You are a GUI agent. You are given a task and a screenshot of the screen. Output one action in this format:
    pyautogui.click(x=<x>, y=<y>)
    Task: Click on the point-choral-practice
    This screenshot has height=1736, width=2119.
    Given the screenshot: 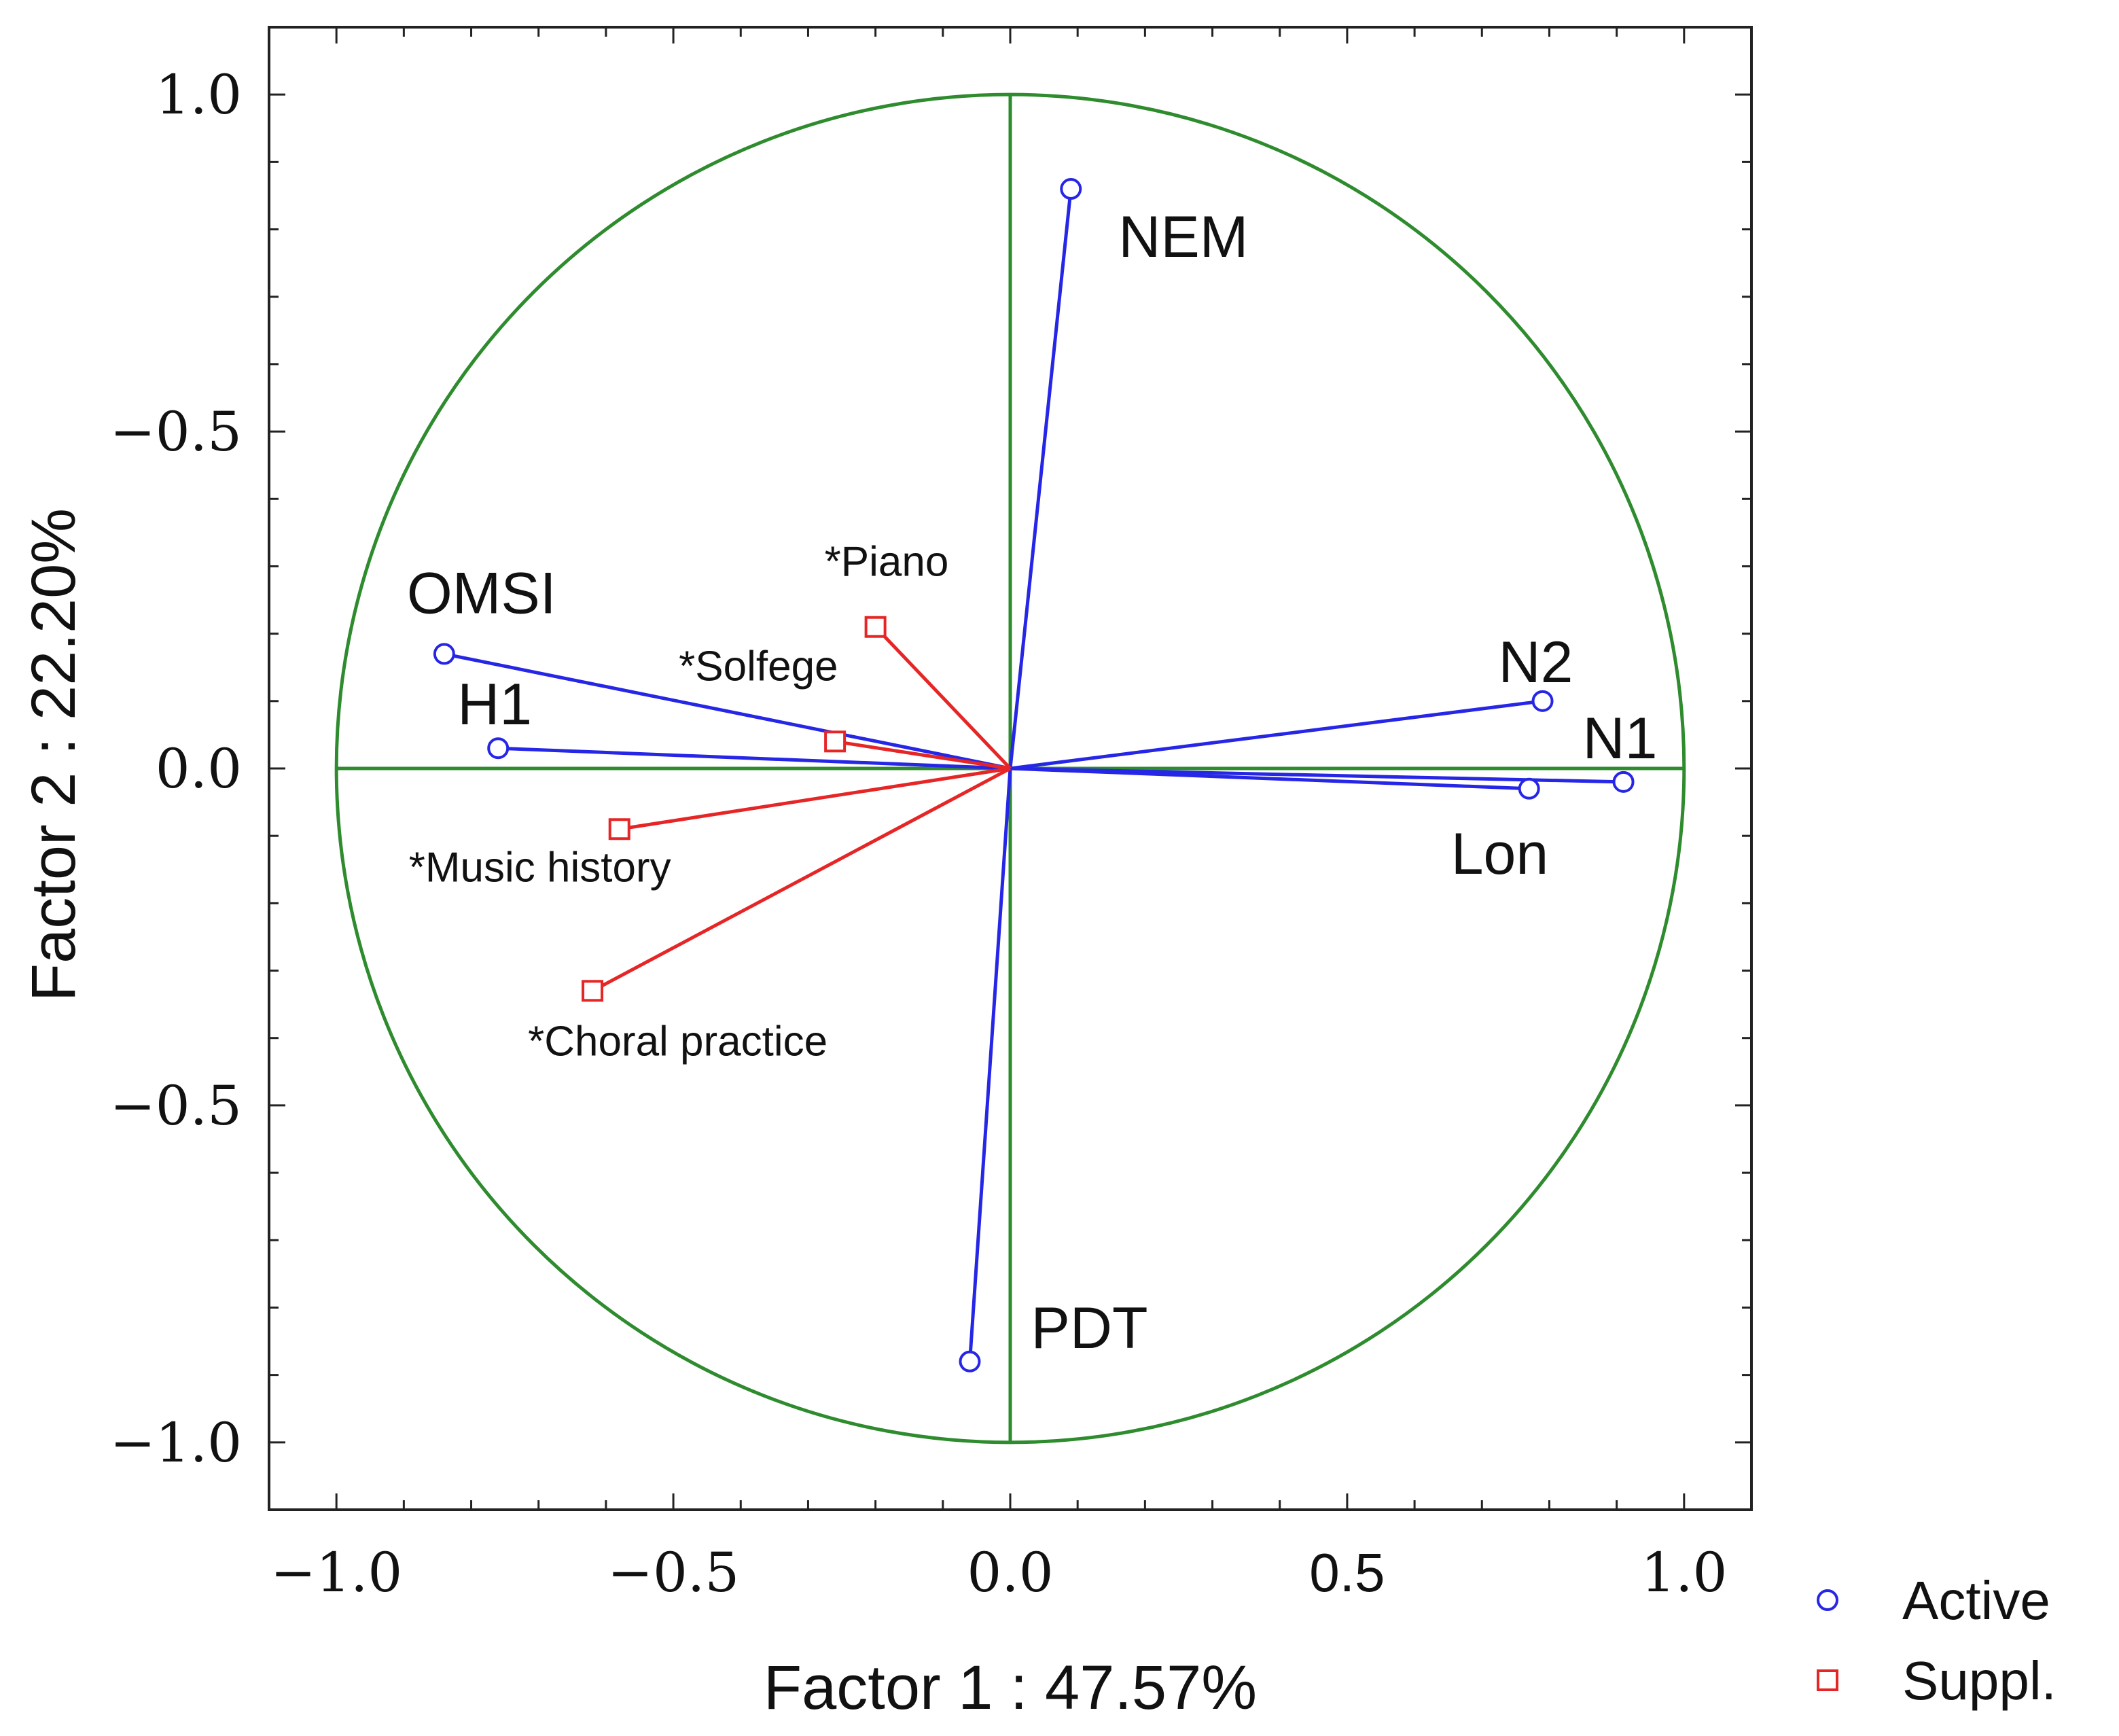 What is the action you would take?
    pyautogui.click(x=593, y=991)
    